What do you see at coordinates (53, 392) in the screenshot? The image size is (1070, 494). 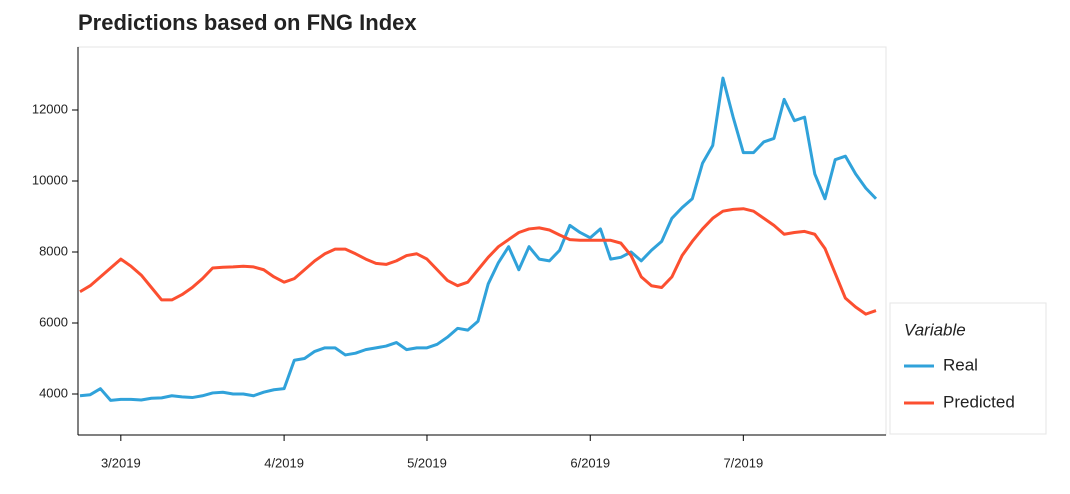 I see `y-tick-label: 4000` at bounding box center [53, 392].